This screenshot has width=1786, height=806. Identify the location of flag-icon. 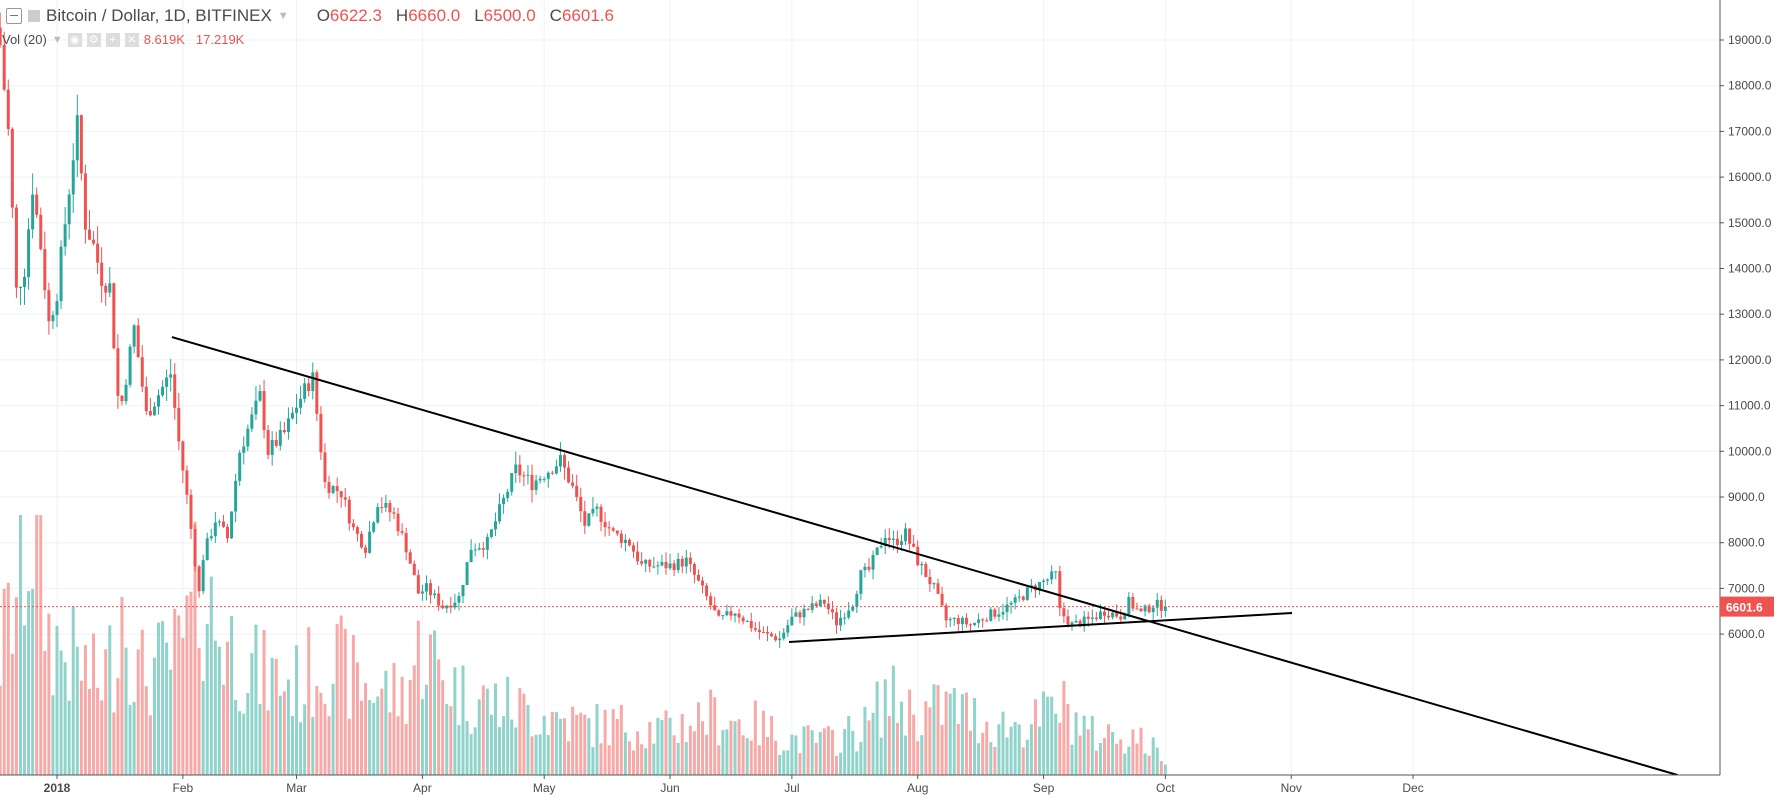
(34, 16).